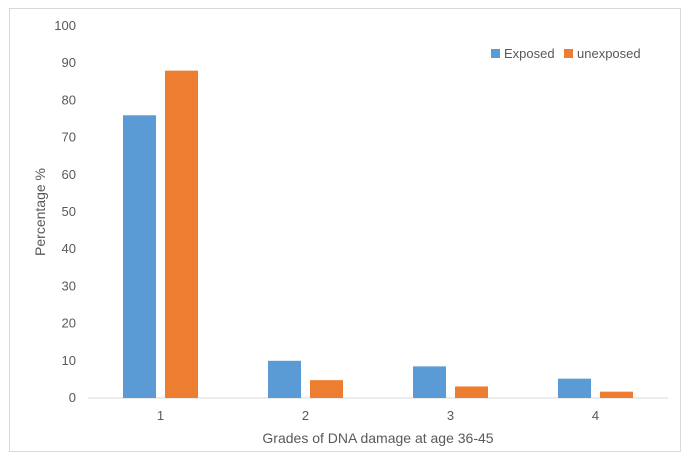  I want to click on y-axis-title: Percentage %, so click(40, 212).